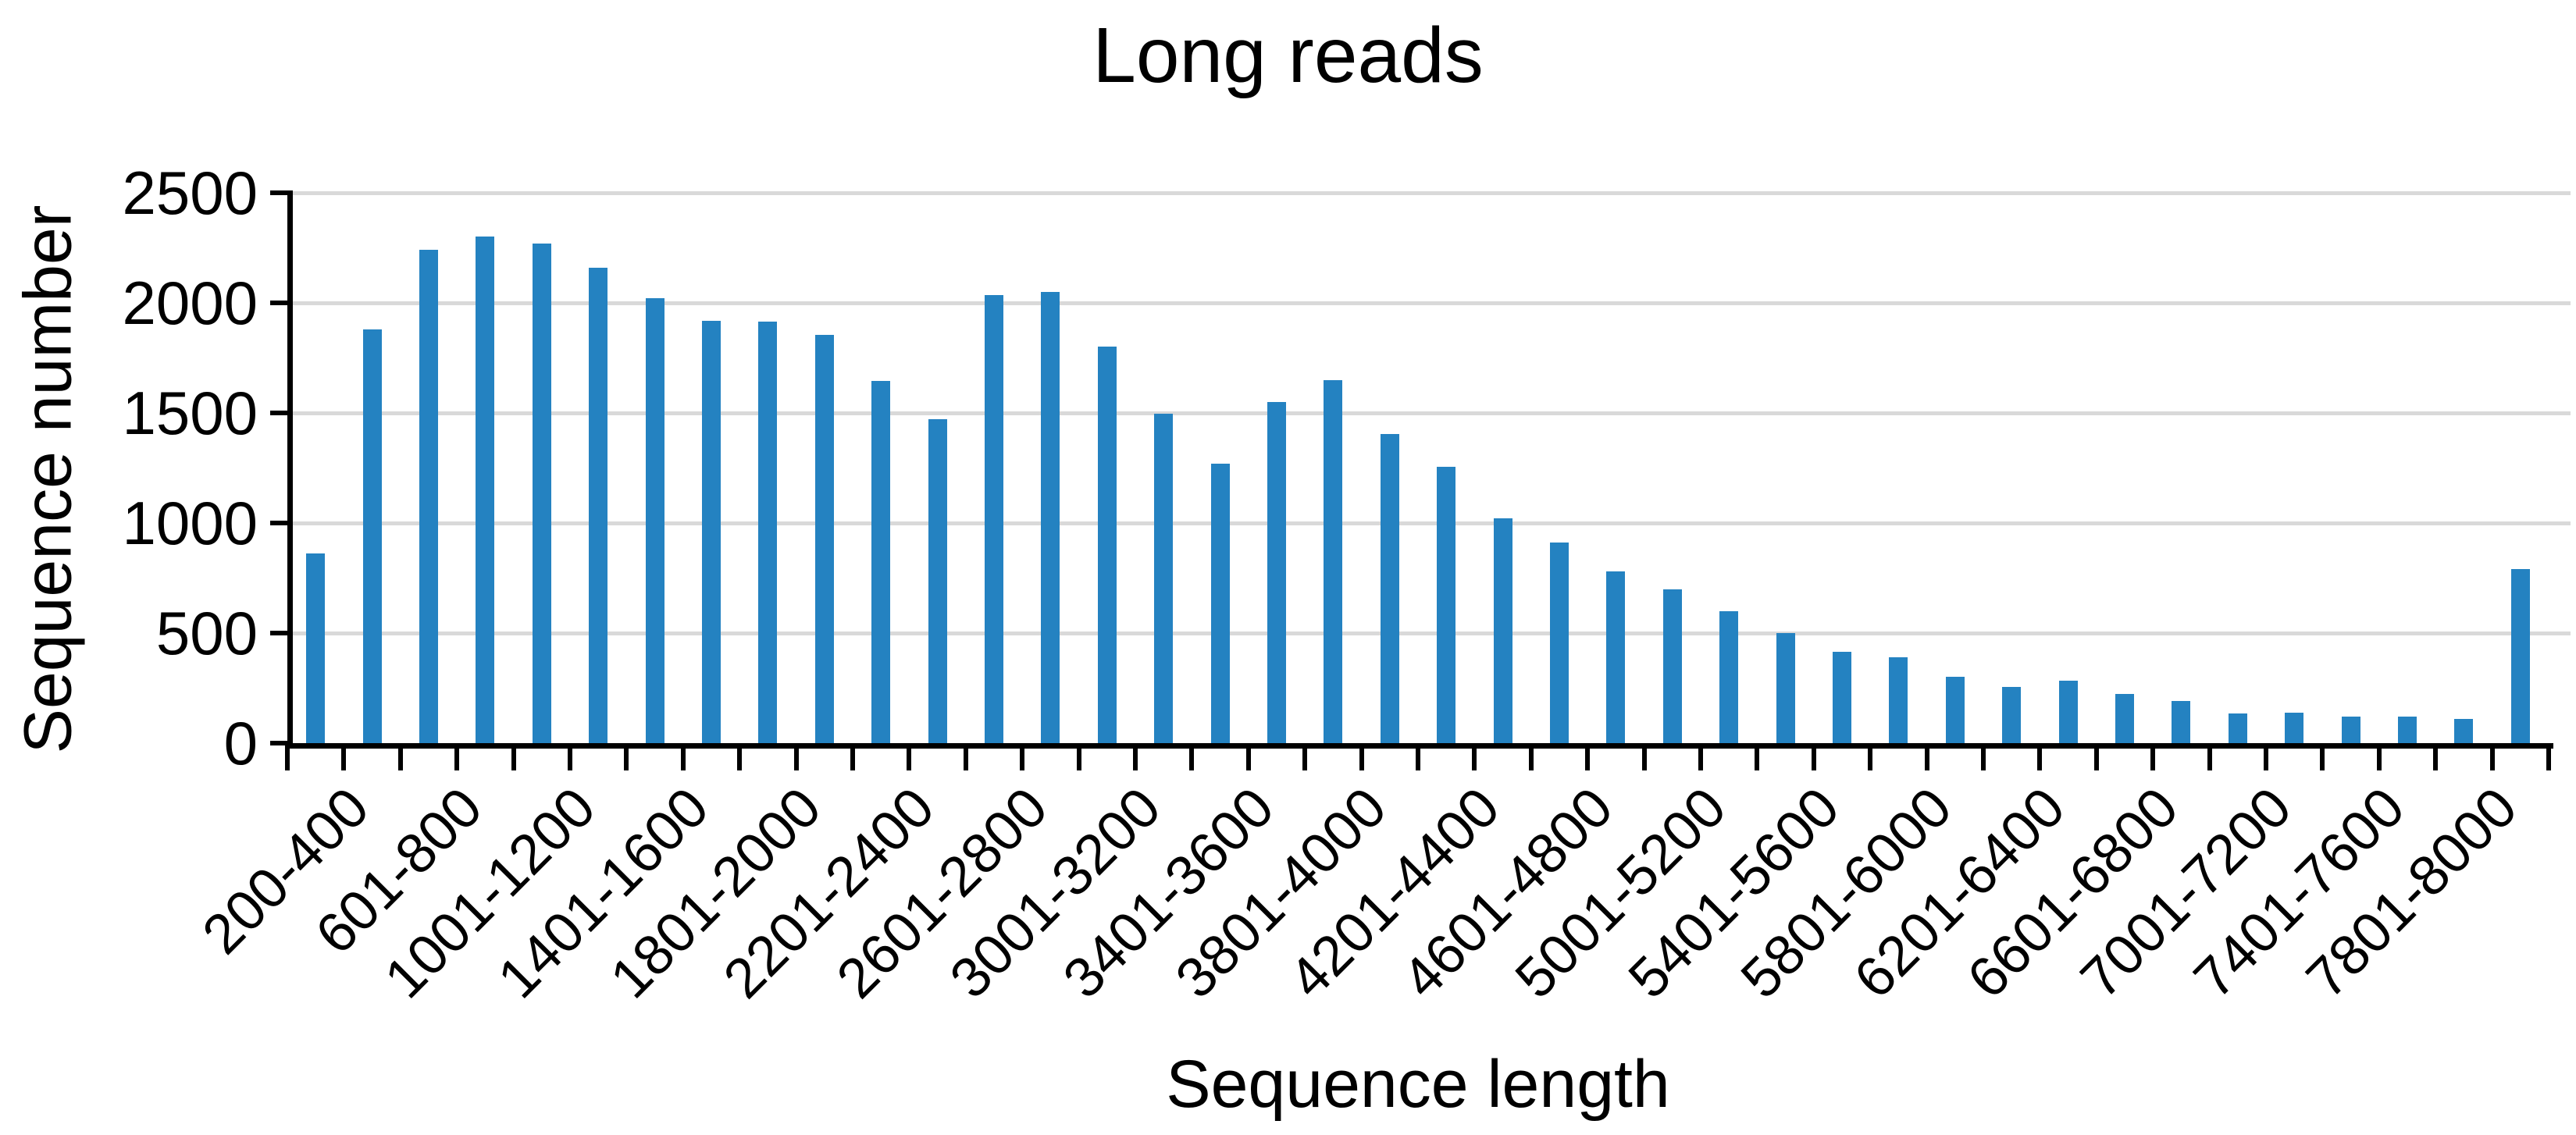  Describe the element at coordinates (48, 480) in the screenshot. I see `y-axis-title: Sequence number` at that location.